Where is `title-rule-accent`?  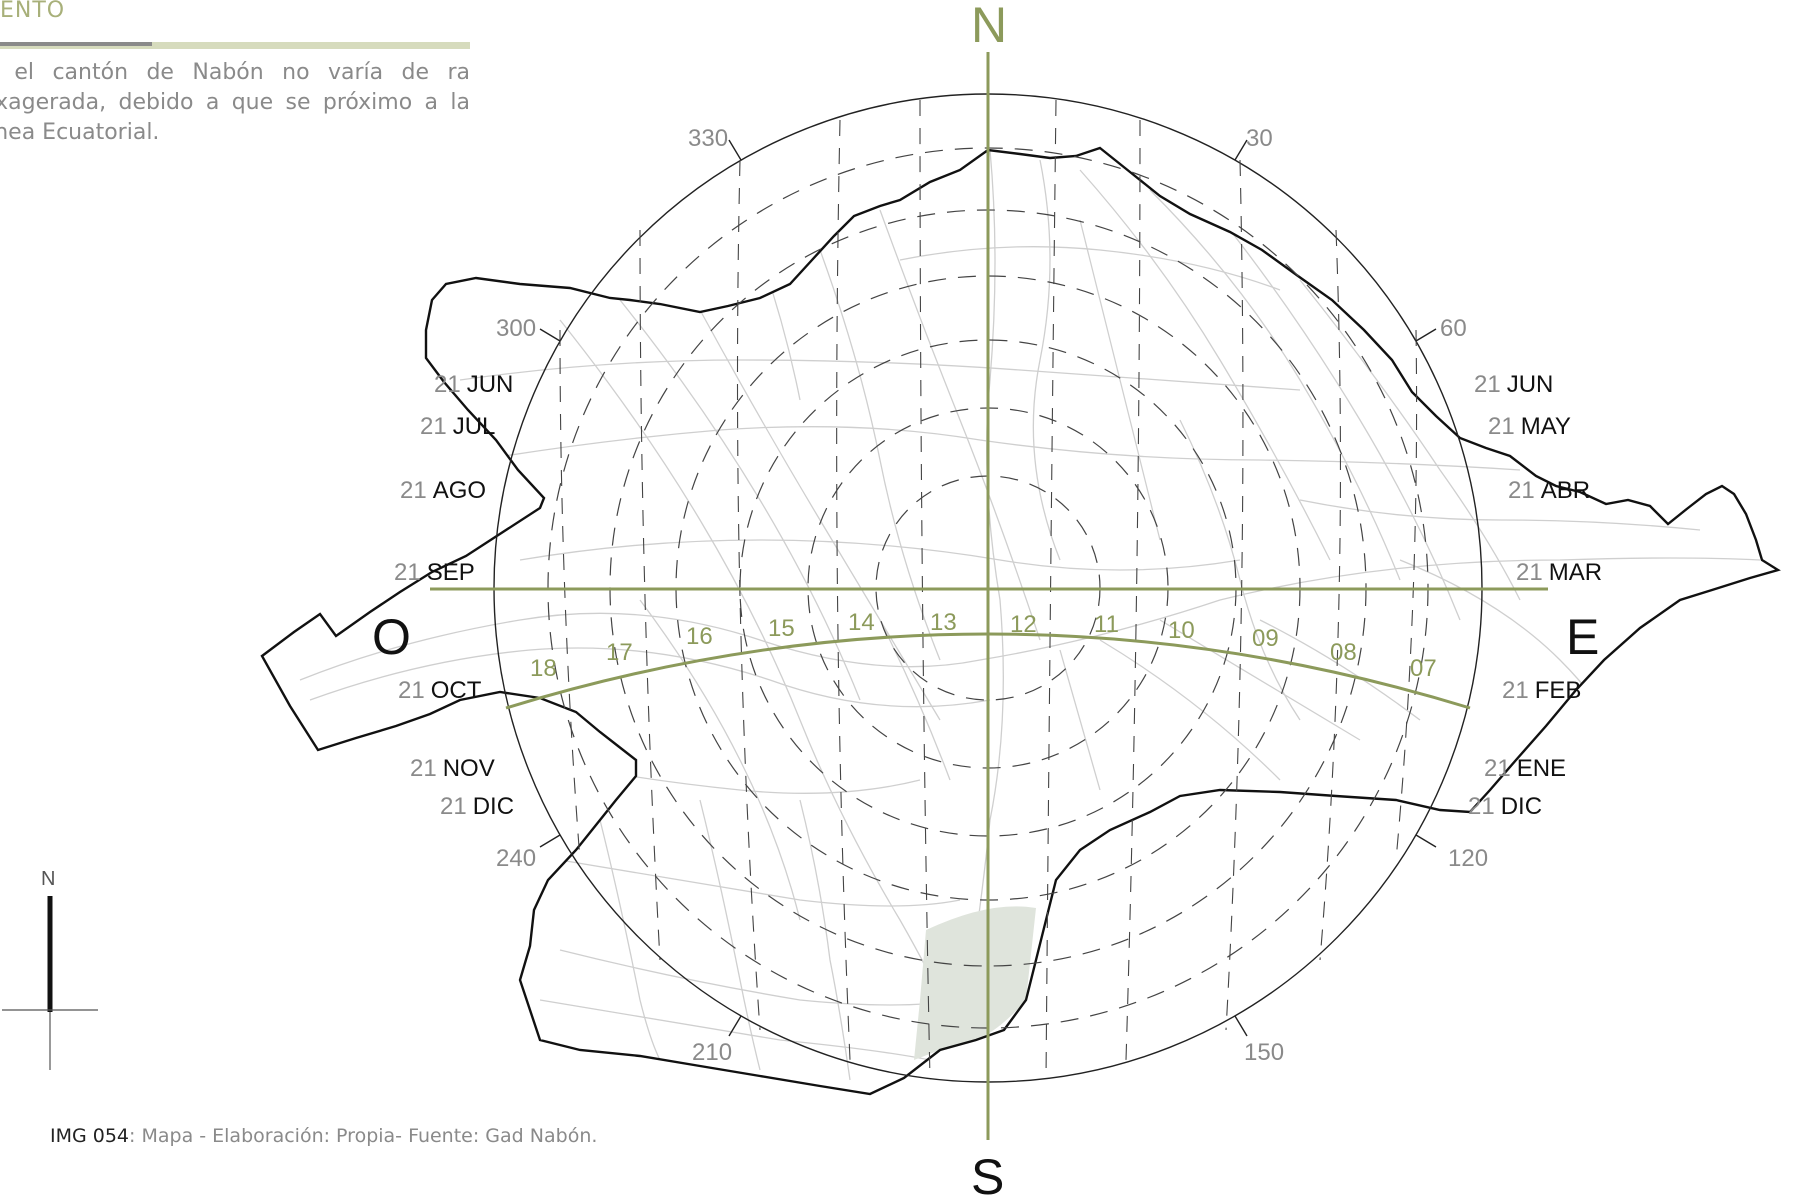 title-rule-accent is located at coordinates (76, 44).